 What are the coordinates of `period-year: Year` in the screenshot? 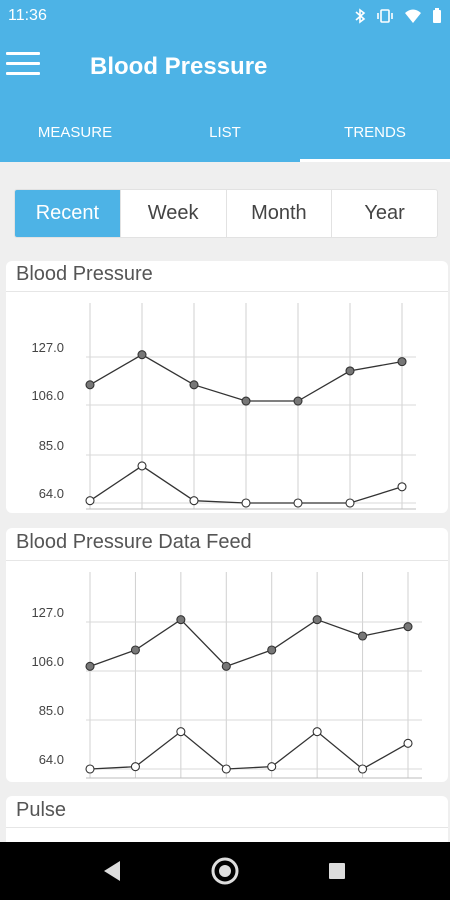 It's located at (384, 213).